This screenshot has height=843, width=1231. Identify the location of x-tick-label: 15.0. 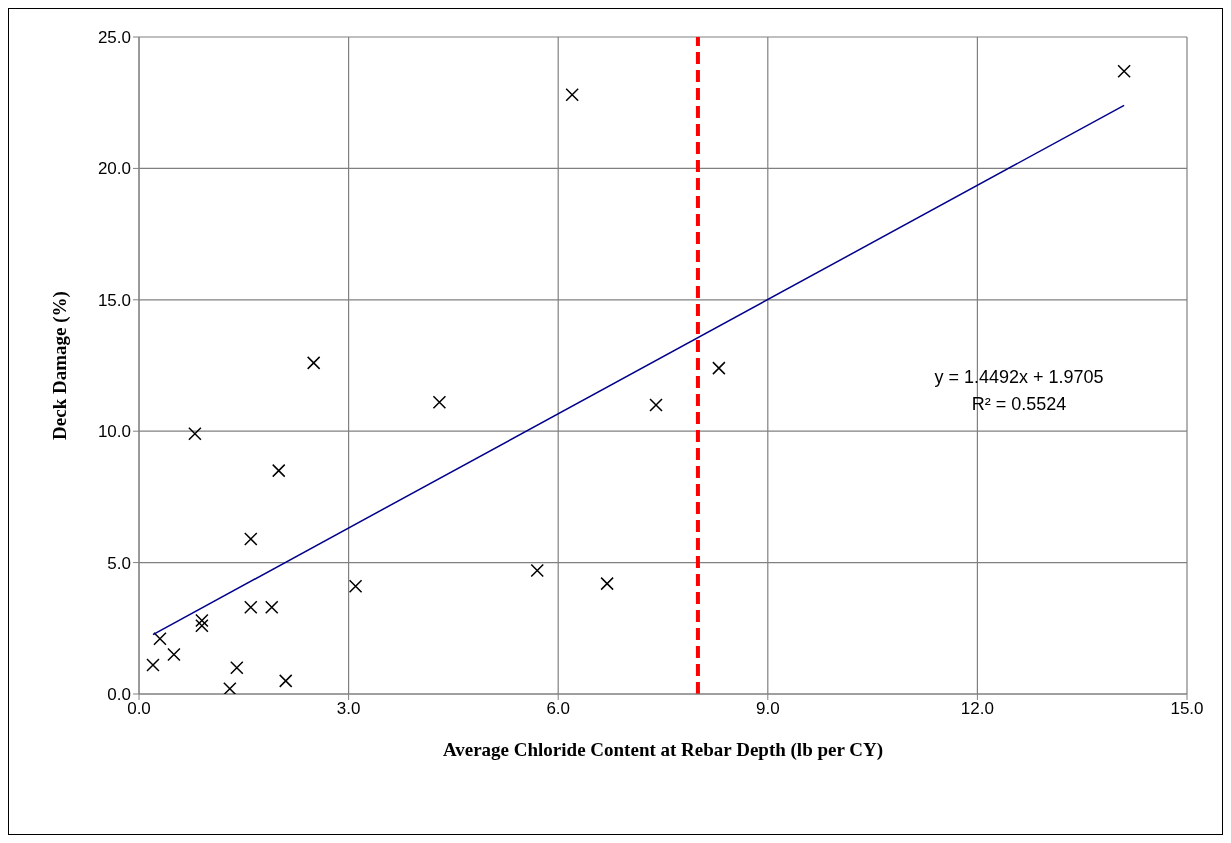
(1187, 709).